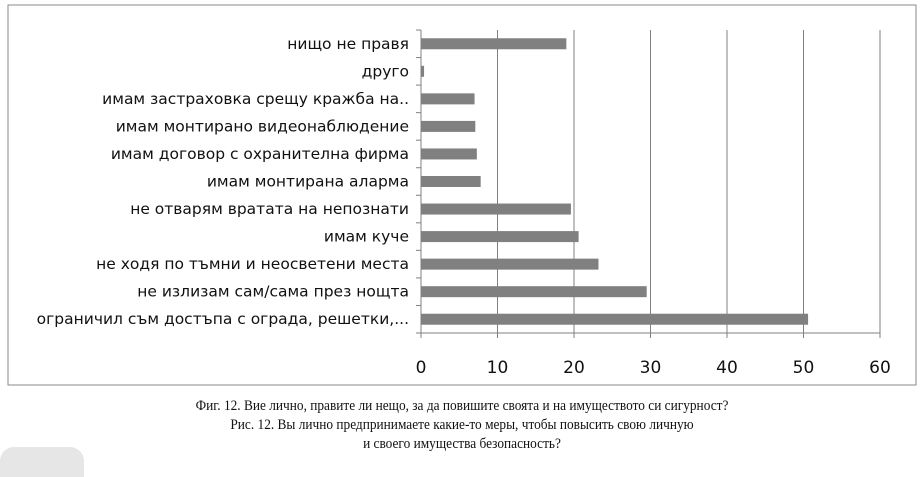 This screenshot has width=924, height=477. I want to click on category-label: имам договор с охранителна фирма, so click(260, 154).